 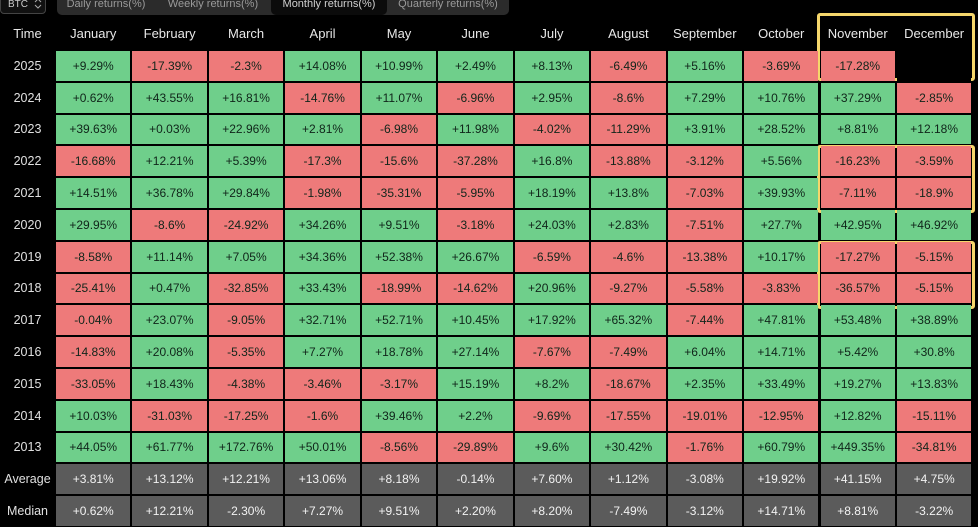 I want to click on return-cell: +24.03%, so click(x=552, y=225).